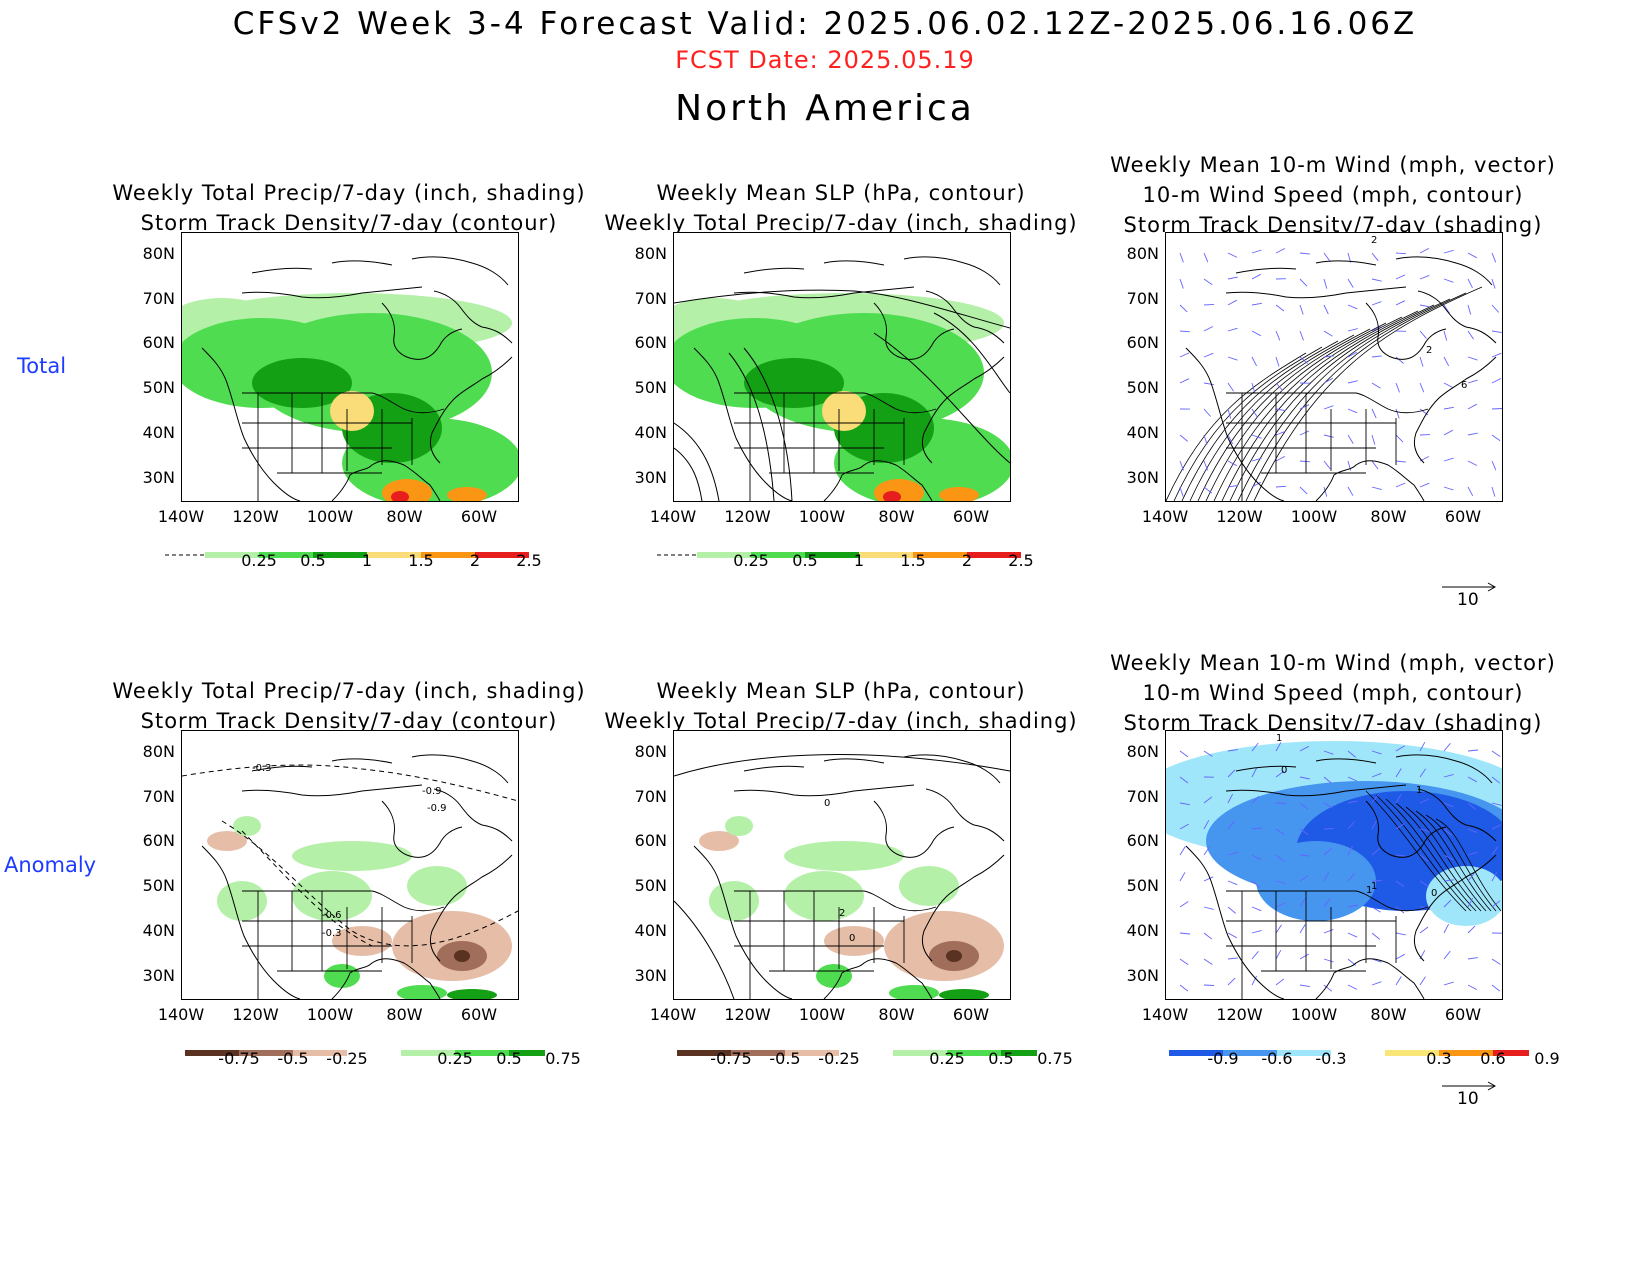 Image resolution: width=1650 pixels, height=1275 pixels. What do you see at coordinates (825, 60) in the screenshot?
I see `forecast-date: FCST Date: 2025.05.19` at bounding box center [825, 60].